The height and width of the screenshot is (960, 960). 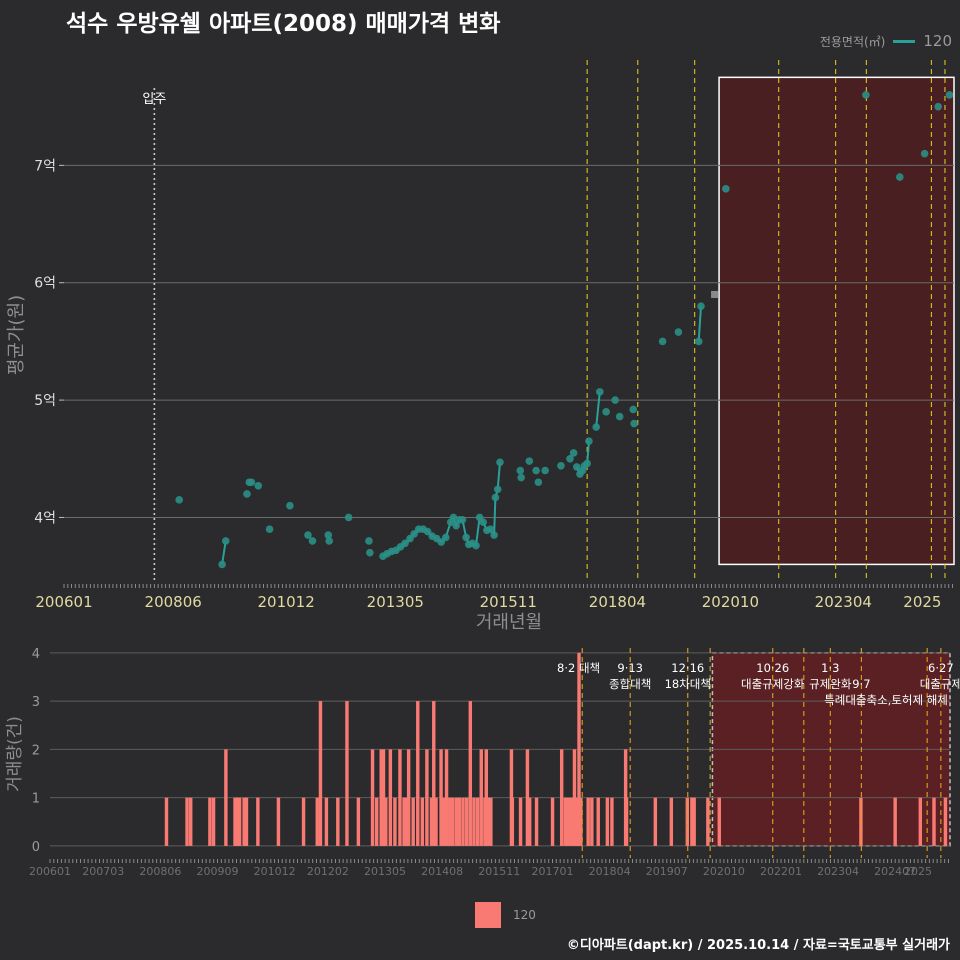 I want to click on legend-bar-label: 120, so click(x=524, y=915).